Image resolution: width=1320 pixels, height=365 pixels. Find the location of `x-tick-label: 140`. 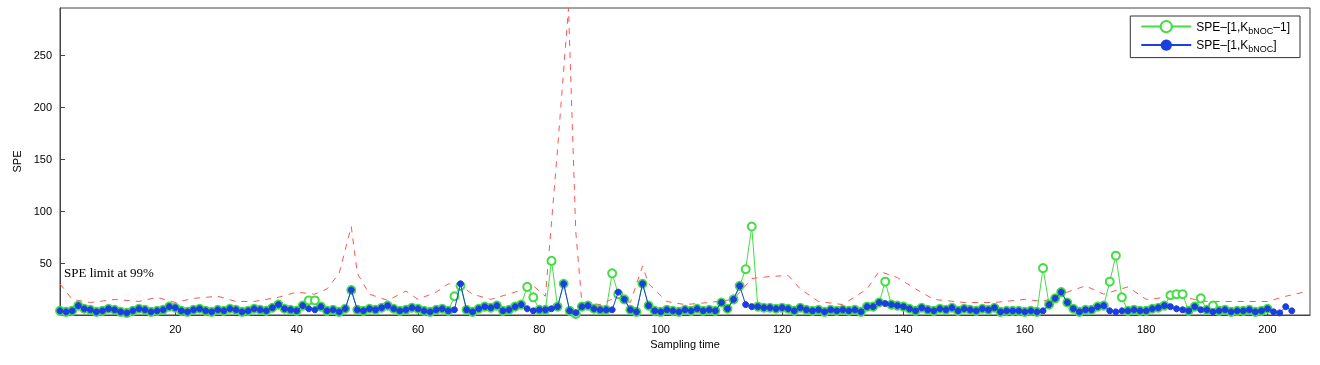

x-tick-label: 140 is located at coordinates (903, 328).